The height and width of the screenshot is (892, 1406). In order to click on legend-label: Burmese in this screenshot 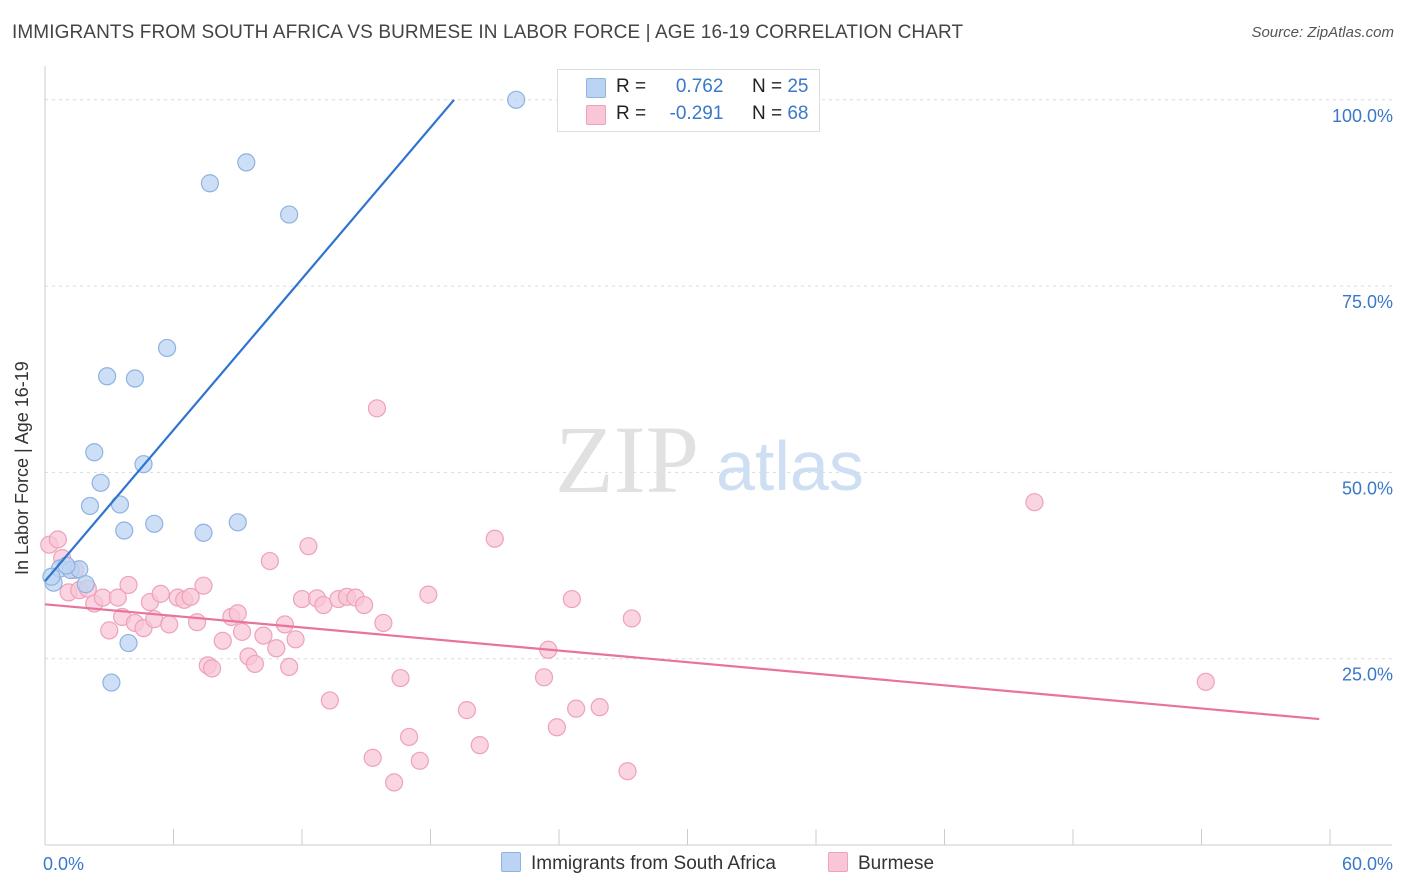, I will do `click(896, 863)`.